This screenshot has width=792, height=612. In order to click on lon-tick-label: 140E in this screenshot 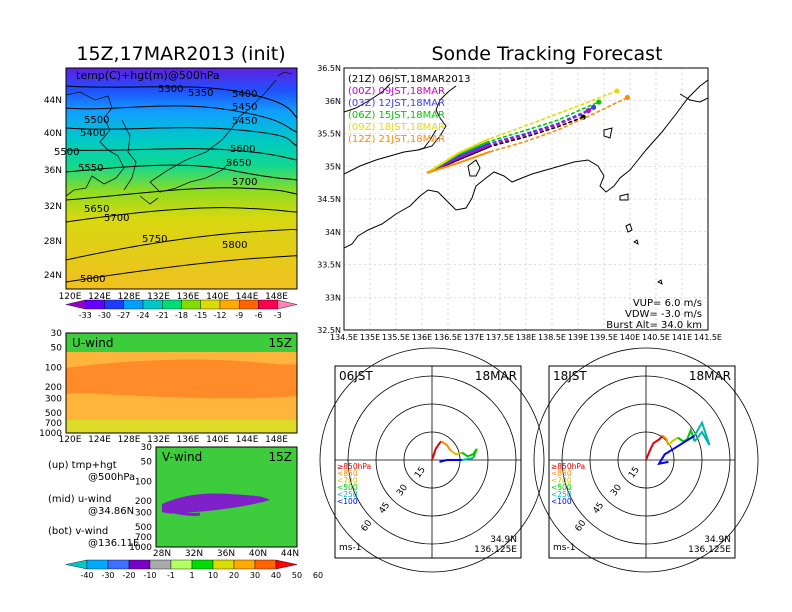, I will do `click(217, 440)`.